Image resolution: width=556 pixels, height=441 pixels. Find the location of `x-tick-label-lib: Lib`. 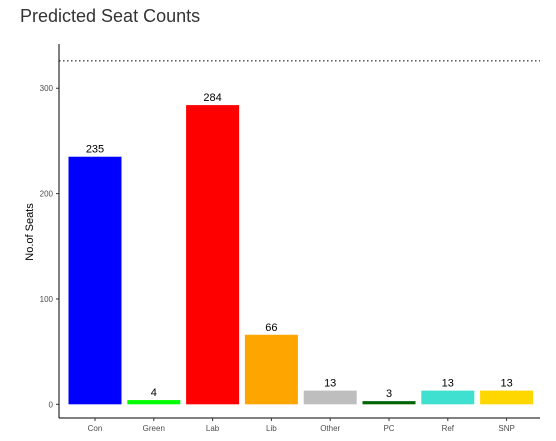

x-tick-label-lib: Lib is located at coordinates (271, 428).